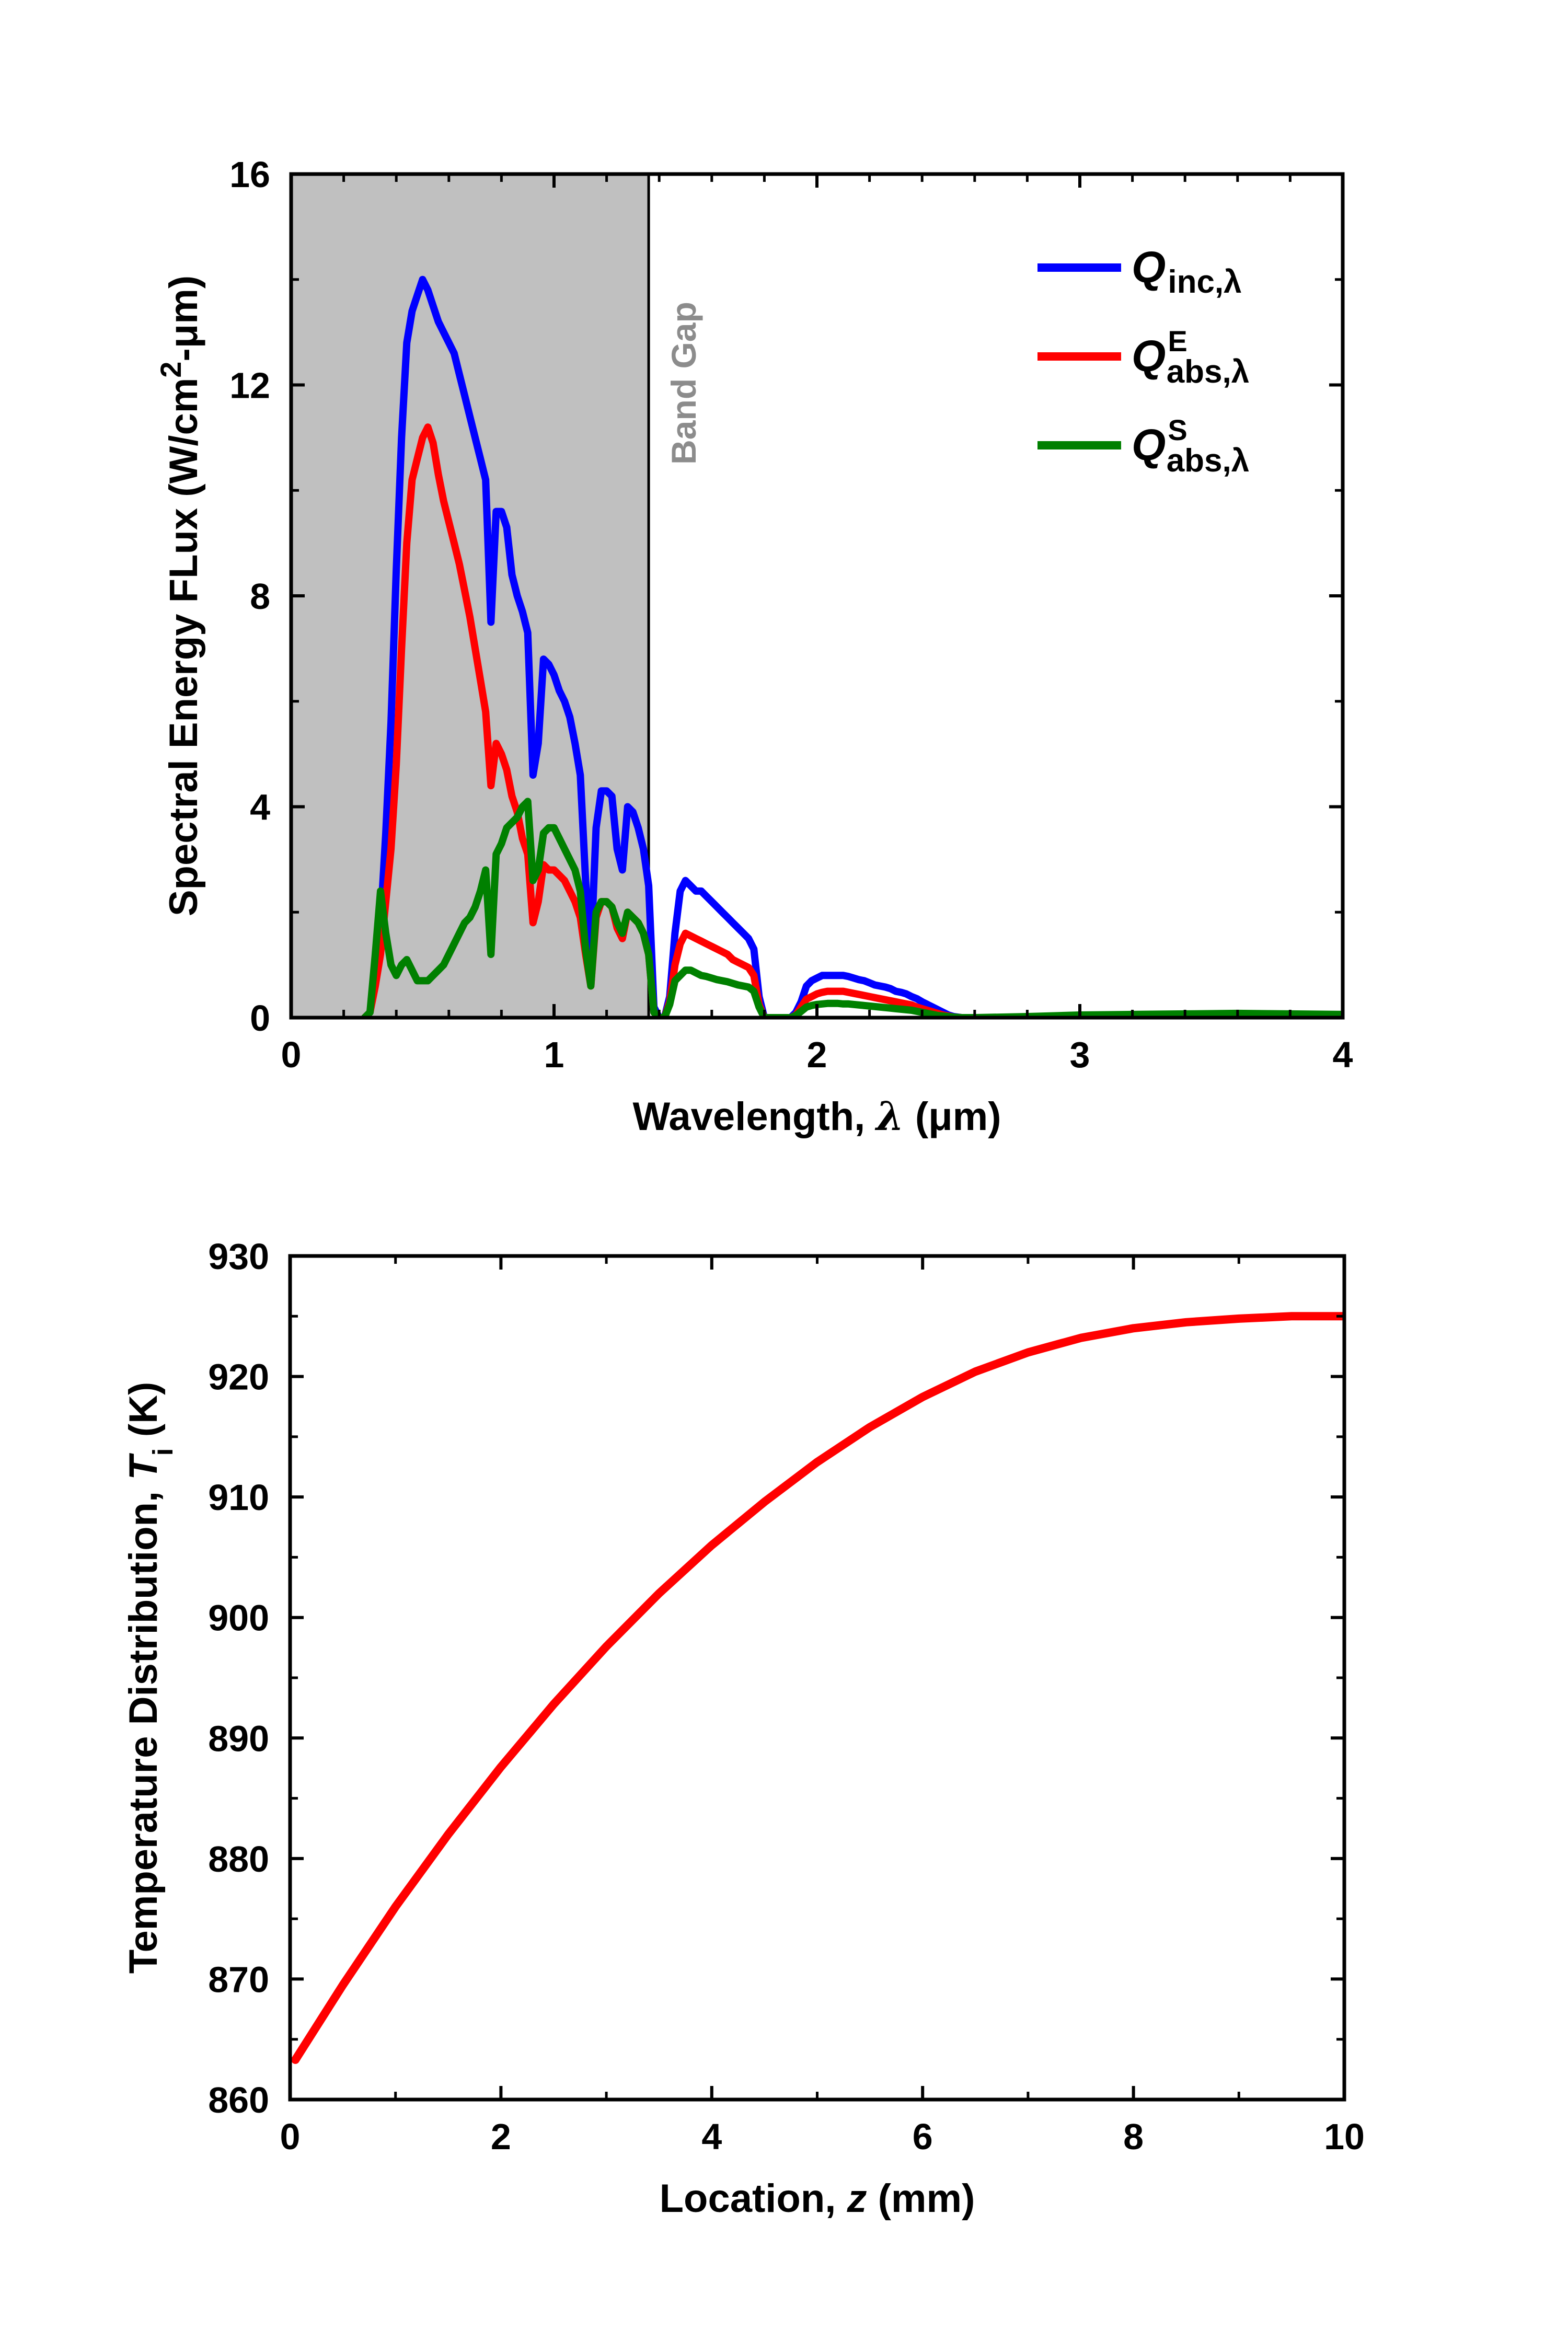 The height and width of the screenshot is (2352, 1568). I want to click on temperature-x-axis-title: Location, z (mm), so click(817, 2198).